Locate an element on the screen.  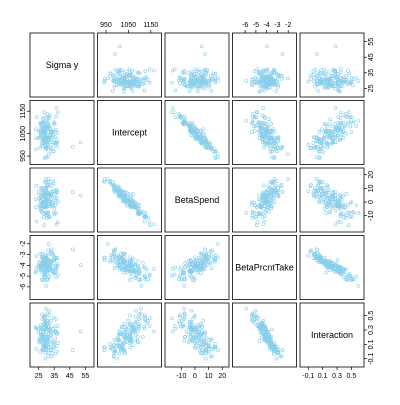
tick-label-sigma-y-bottom-3: 55 is located at coordinates (85, 376).